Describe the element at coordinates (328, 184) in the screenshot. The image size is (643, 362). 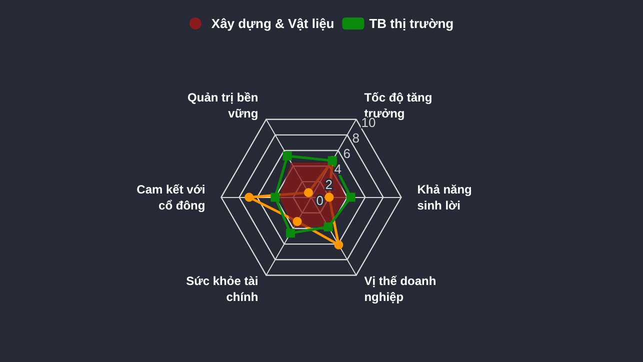
I see `y-tick-label: 2` at that location.